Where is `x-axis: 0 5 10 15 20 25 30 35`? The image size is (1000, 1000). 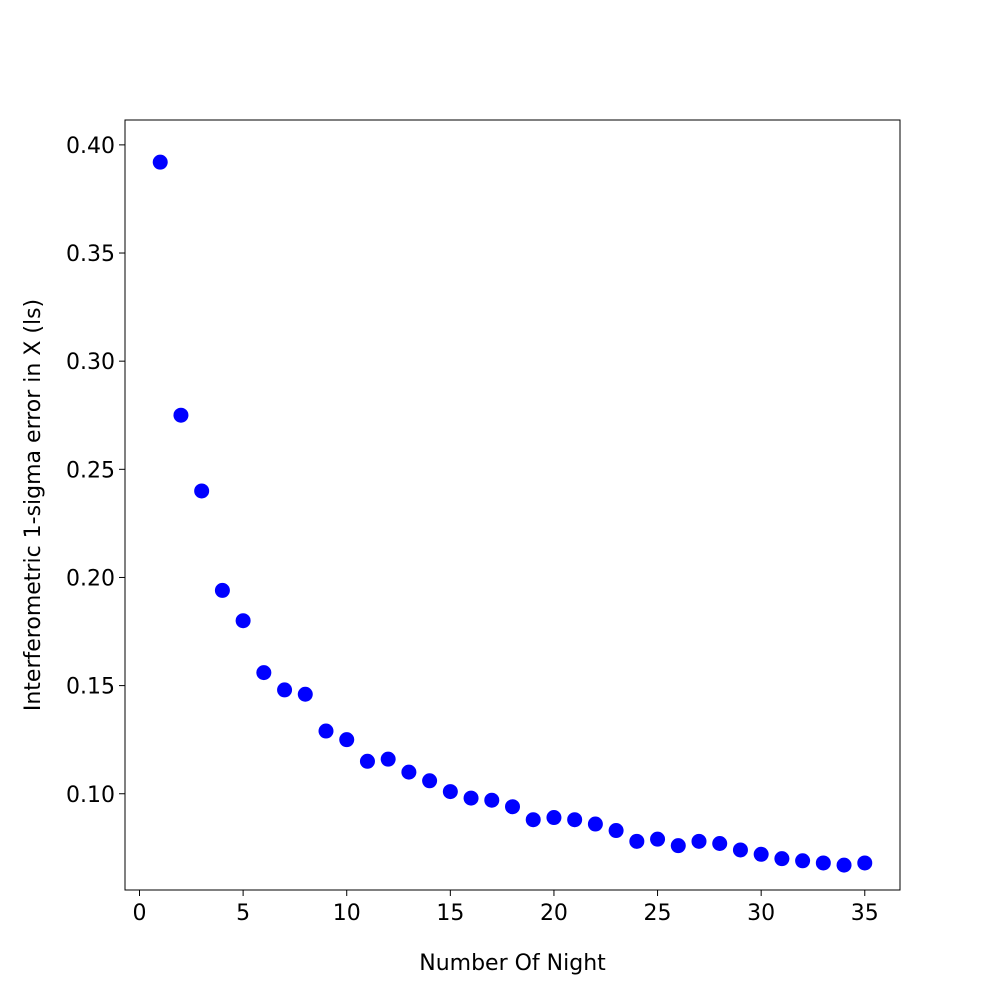
x-axis: 0 5 10 15 20 25 30 35 is located at coordinates (506, 908).